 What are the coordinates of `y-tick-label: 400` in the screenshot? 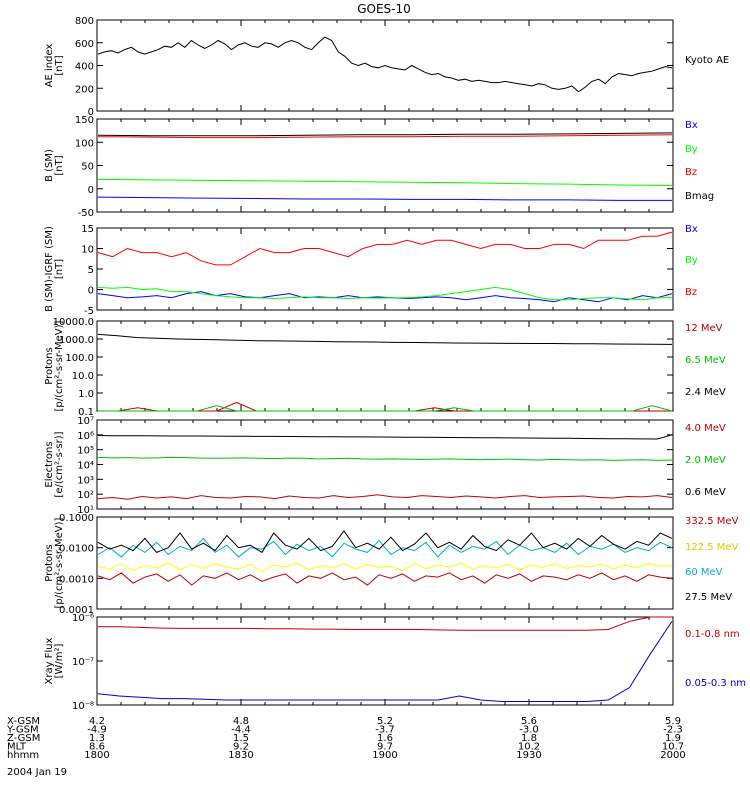 It's located at (84, 67).